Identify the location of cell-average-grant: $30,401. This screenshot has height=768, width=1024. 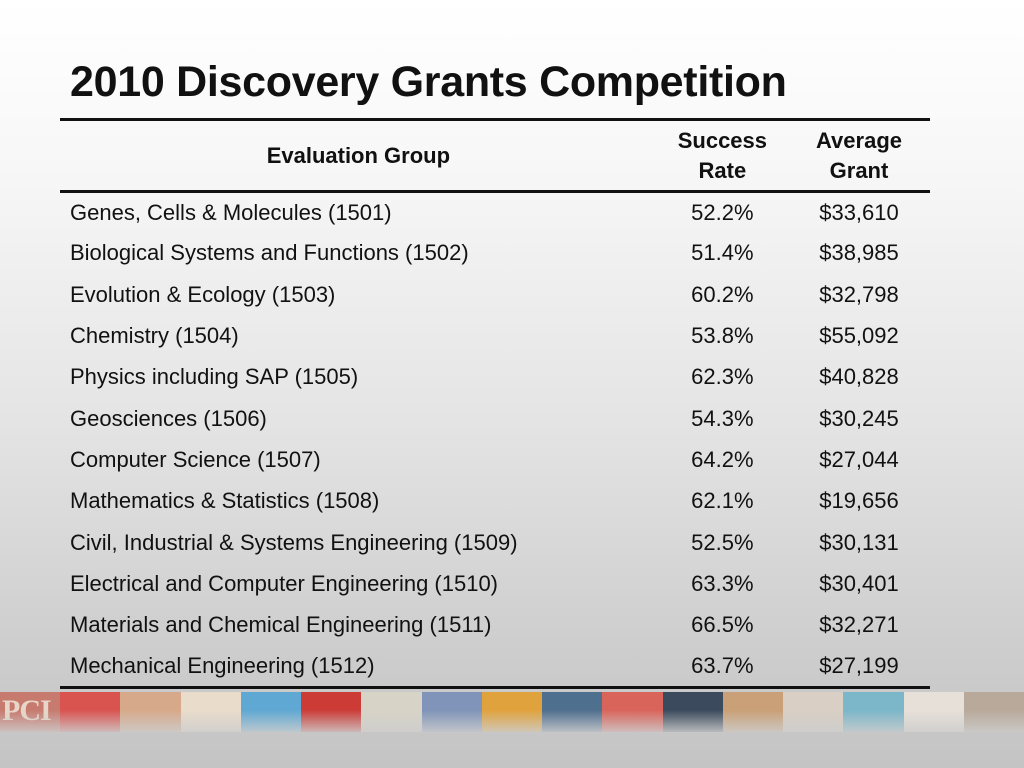
(859, 583).